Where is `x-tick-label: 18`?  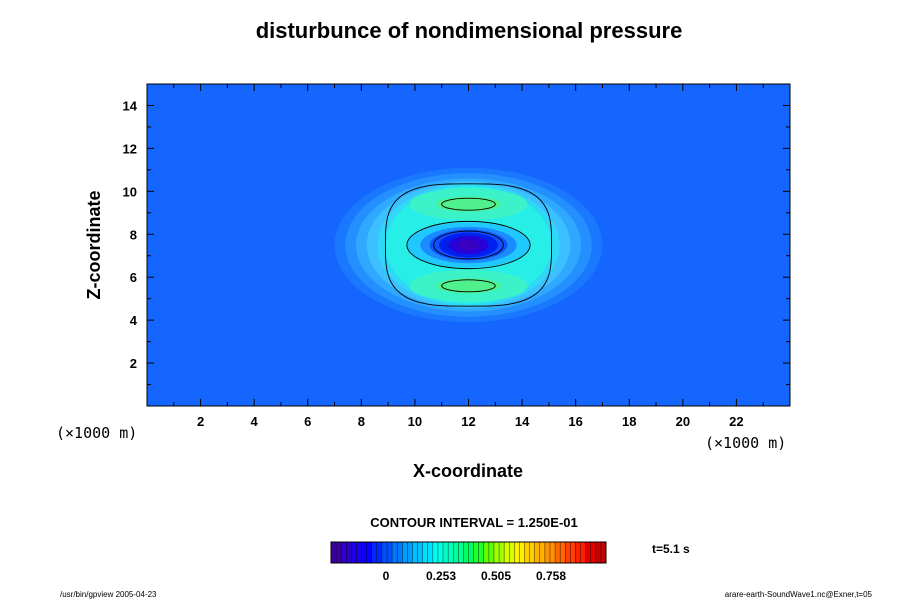 x-tick-label: 18 is located at coordinates (629, 421).